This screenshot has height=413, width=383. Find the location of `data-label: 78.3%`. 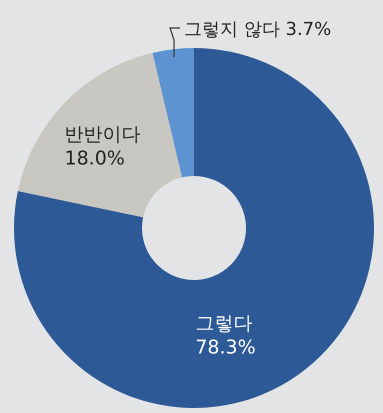

data-label: 78.3% is located at coordinates (225, 347).